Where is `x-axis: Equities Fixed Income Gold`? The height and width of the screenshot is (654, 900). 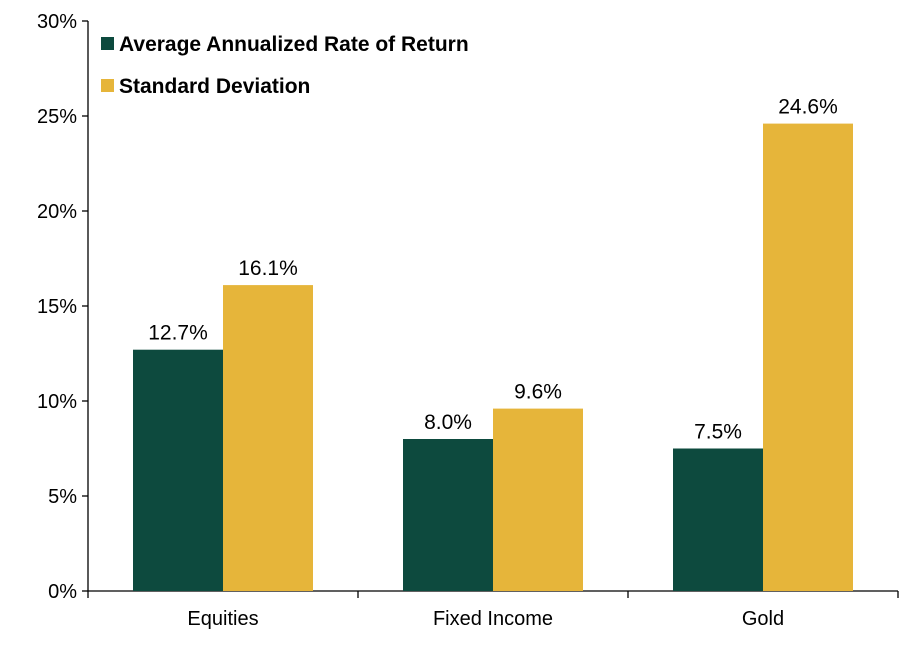
x-axis: Equities Fixed Income Gold is located at coordinates (493, 610).